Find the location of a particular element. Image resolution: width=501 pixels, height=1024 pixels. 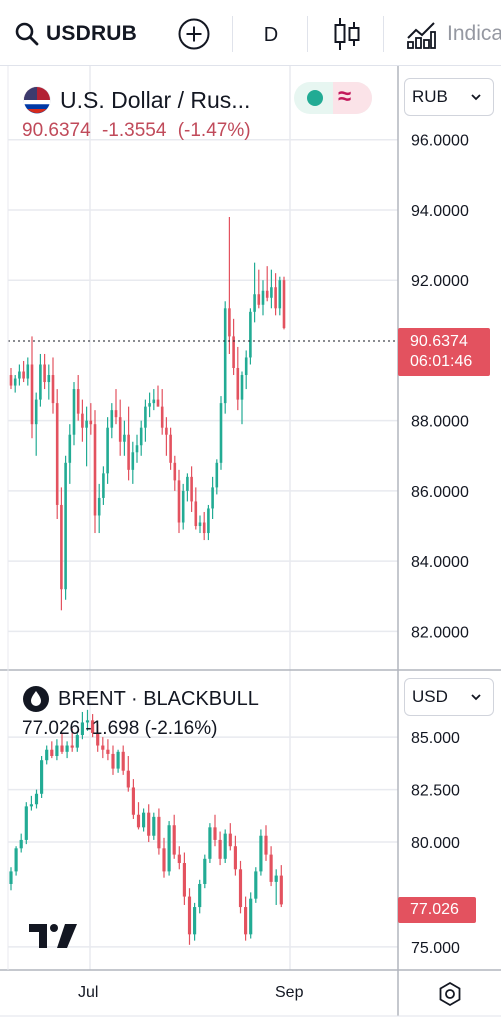

market-status-pill: ≈ is located at coordinates (333, 98).